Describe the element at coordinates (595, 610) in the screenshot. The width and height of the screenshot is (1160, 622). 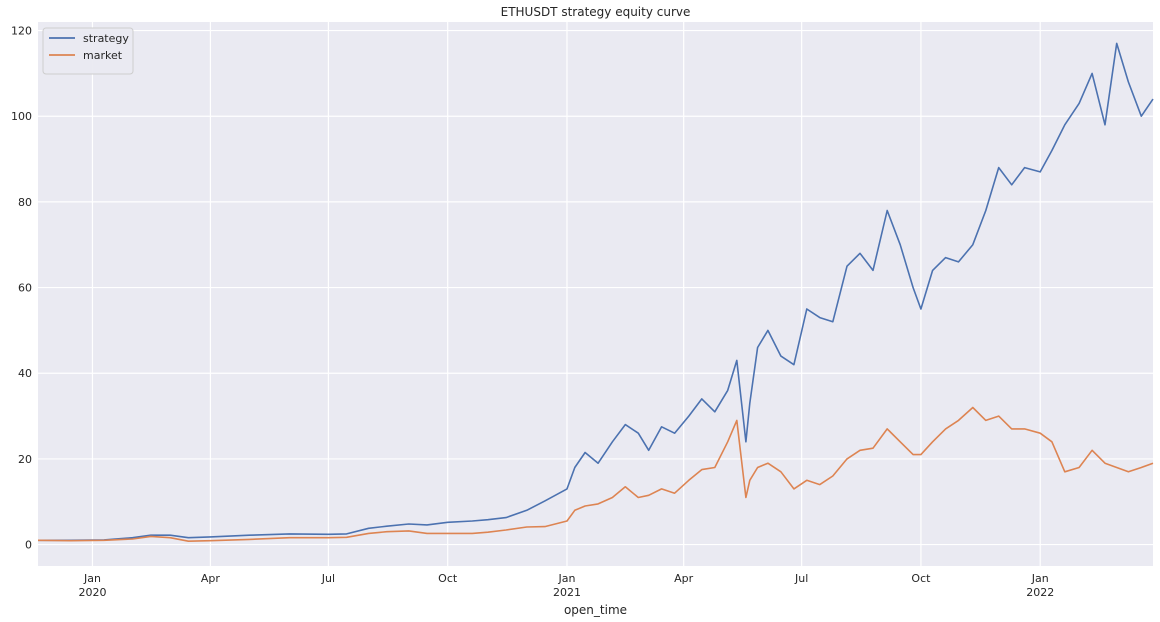
I see `x-axis-label: open_time` at that location.